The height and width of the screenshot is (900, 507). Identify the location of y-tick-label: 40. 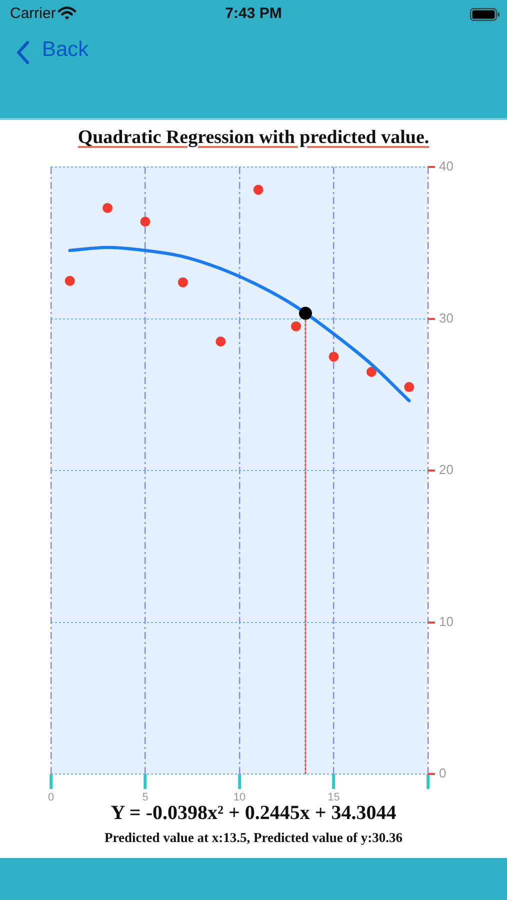
(446, 166).